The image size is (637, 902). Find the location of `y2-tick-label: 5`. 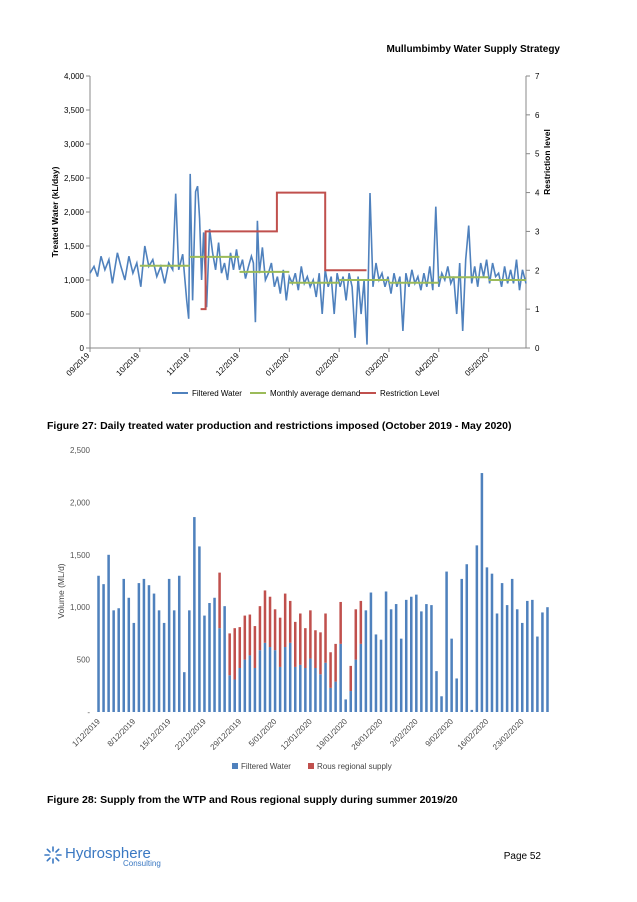

y2-tick-label: 5 is located at coordinates (537, 154).